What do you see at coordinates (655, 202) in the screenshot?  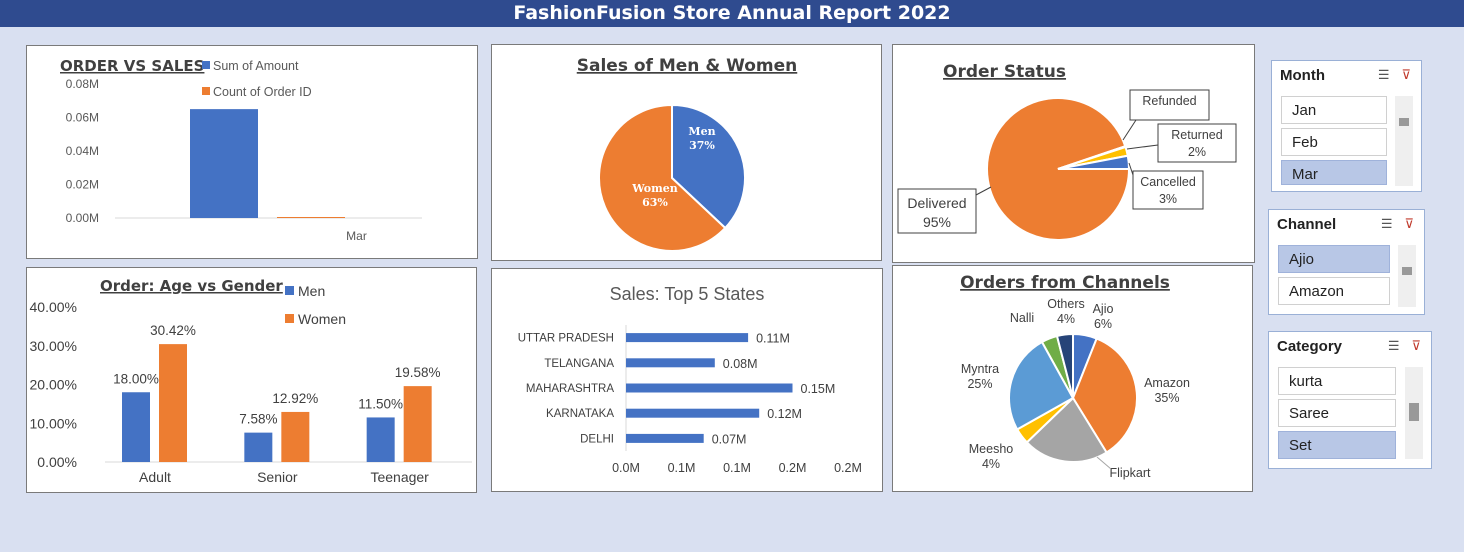 I see `slice-pct: 63%` at bounding box center [655, 202].